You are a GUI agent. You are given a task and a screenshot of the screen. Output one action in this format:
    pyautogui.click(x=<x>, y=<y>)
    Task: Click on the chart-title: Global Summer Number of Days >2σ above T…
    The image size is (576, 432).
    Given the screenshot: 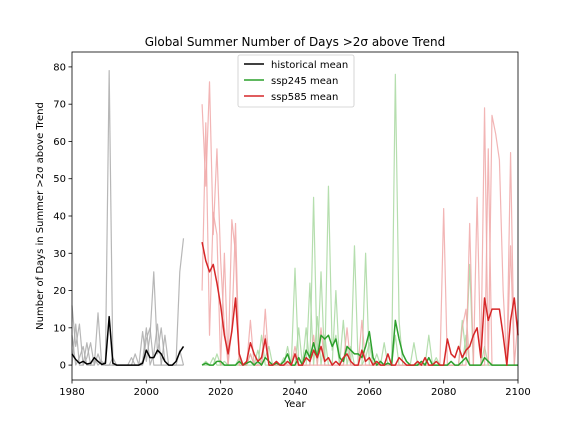 What is the action you would take?
    pyautogui.click(x=295, y=42)
    